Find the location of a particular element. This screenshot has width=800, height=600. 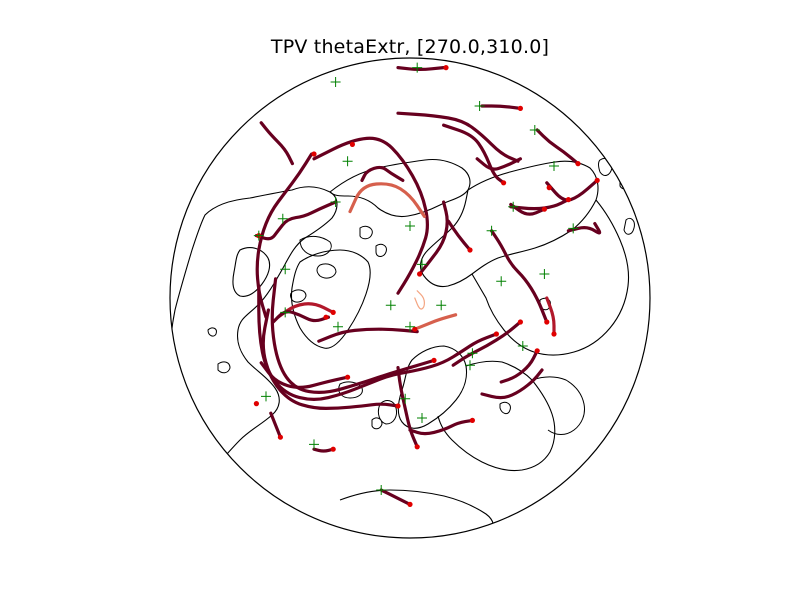

coastline-africa-north is located at coordinates (417, 512).